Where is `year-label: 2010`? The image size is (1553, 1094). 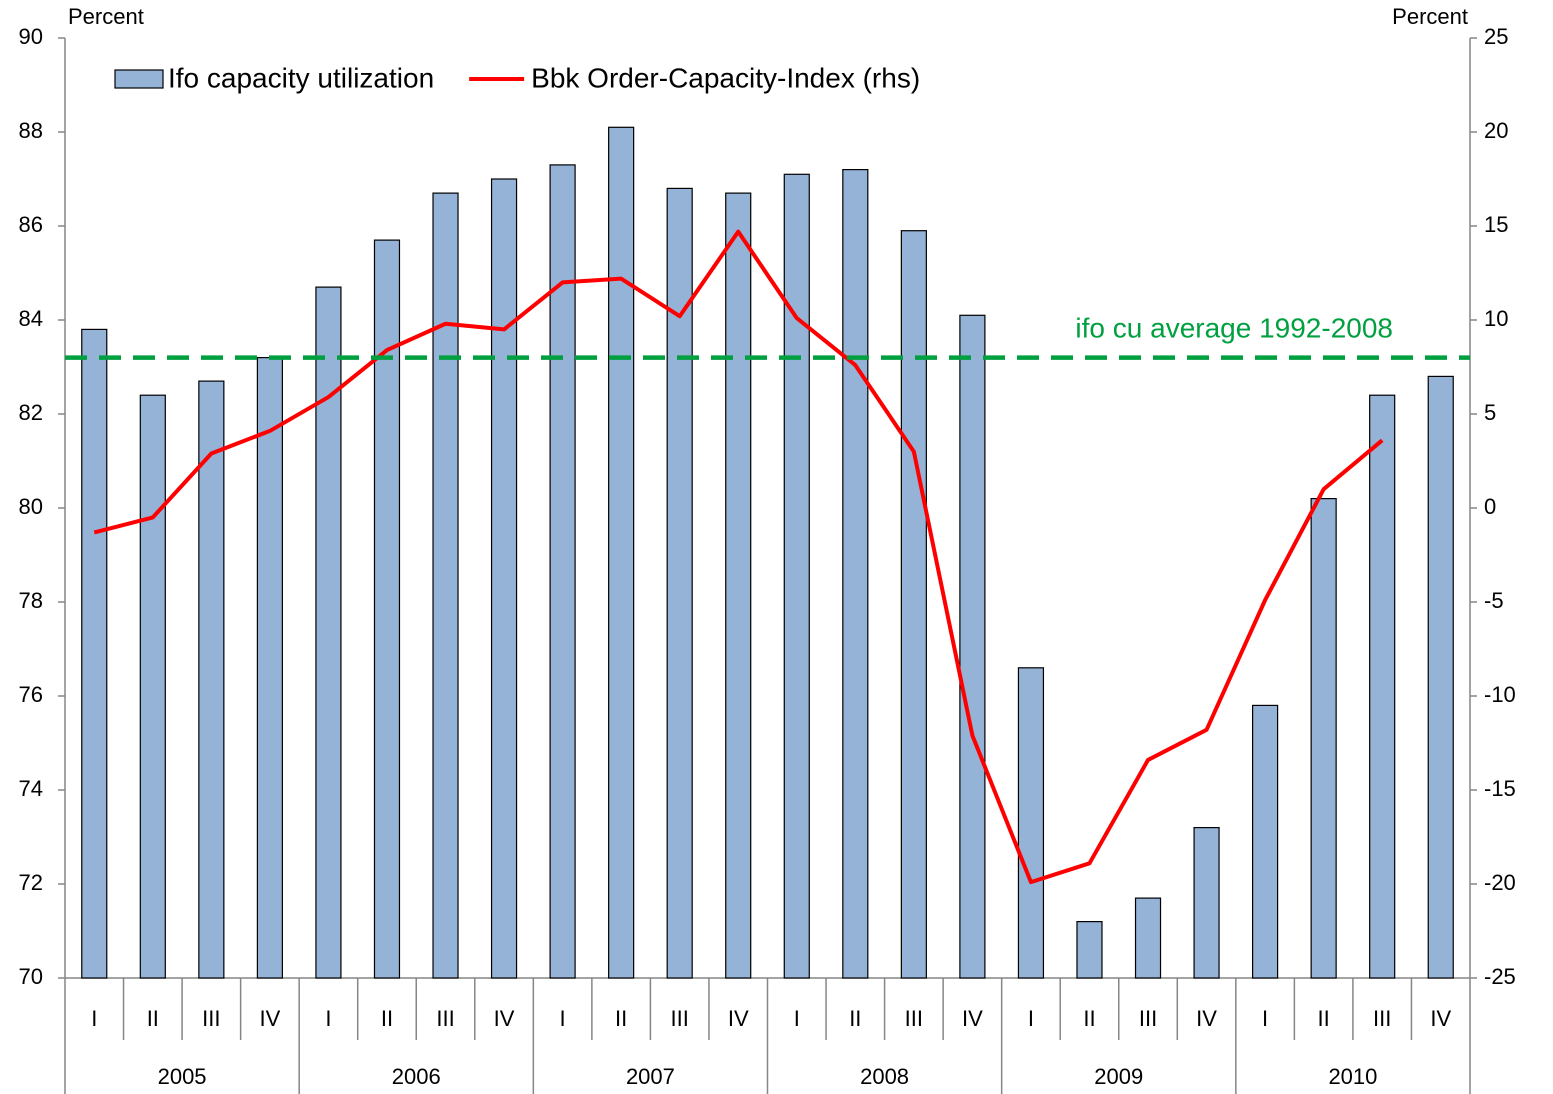
year-label: 2010 is located at coordinates (1352, 1076).